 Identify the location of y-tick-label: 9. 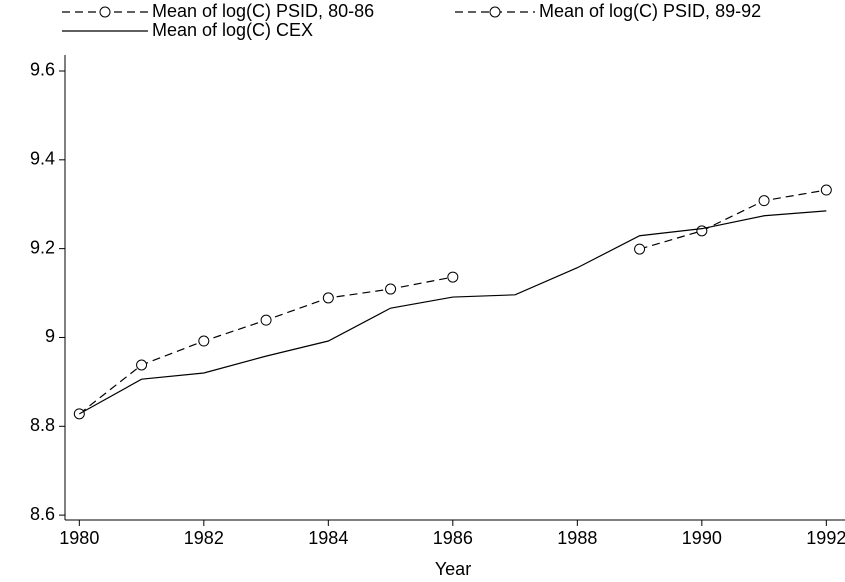
(50, 336).